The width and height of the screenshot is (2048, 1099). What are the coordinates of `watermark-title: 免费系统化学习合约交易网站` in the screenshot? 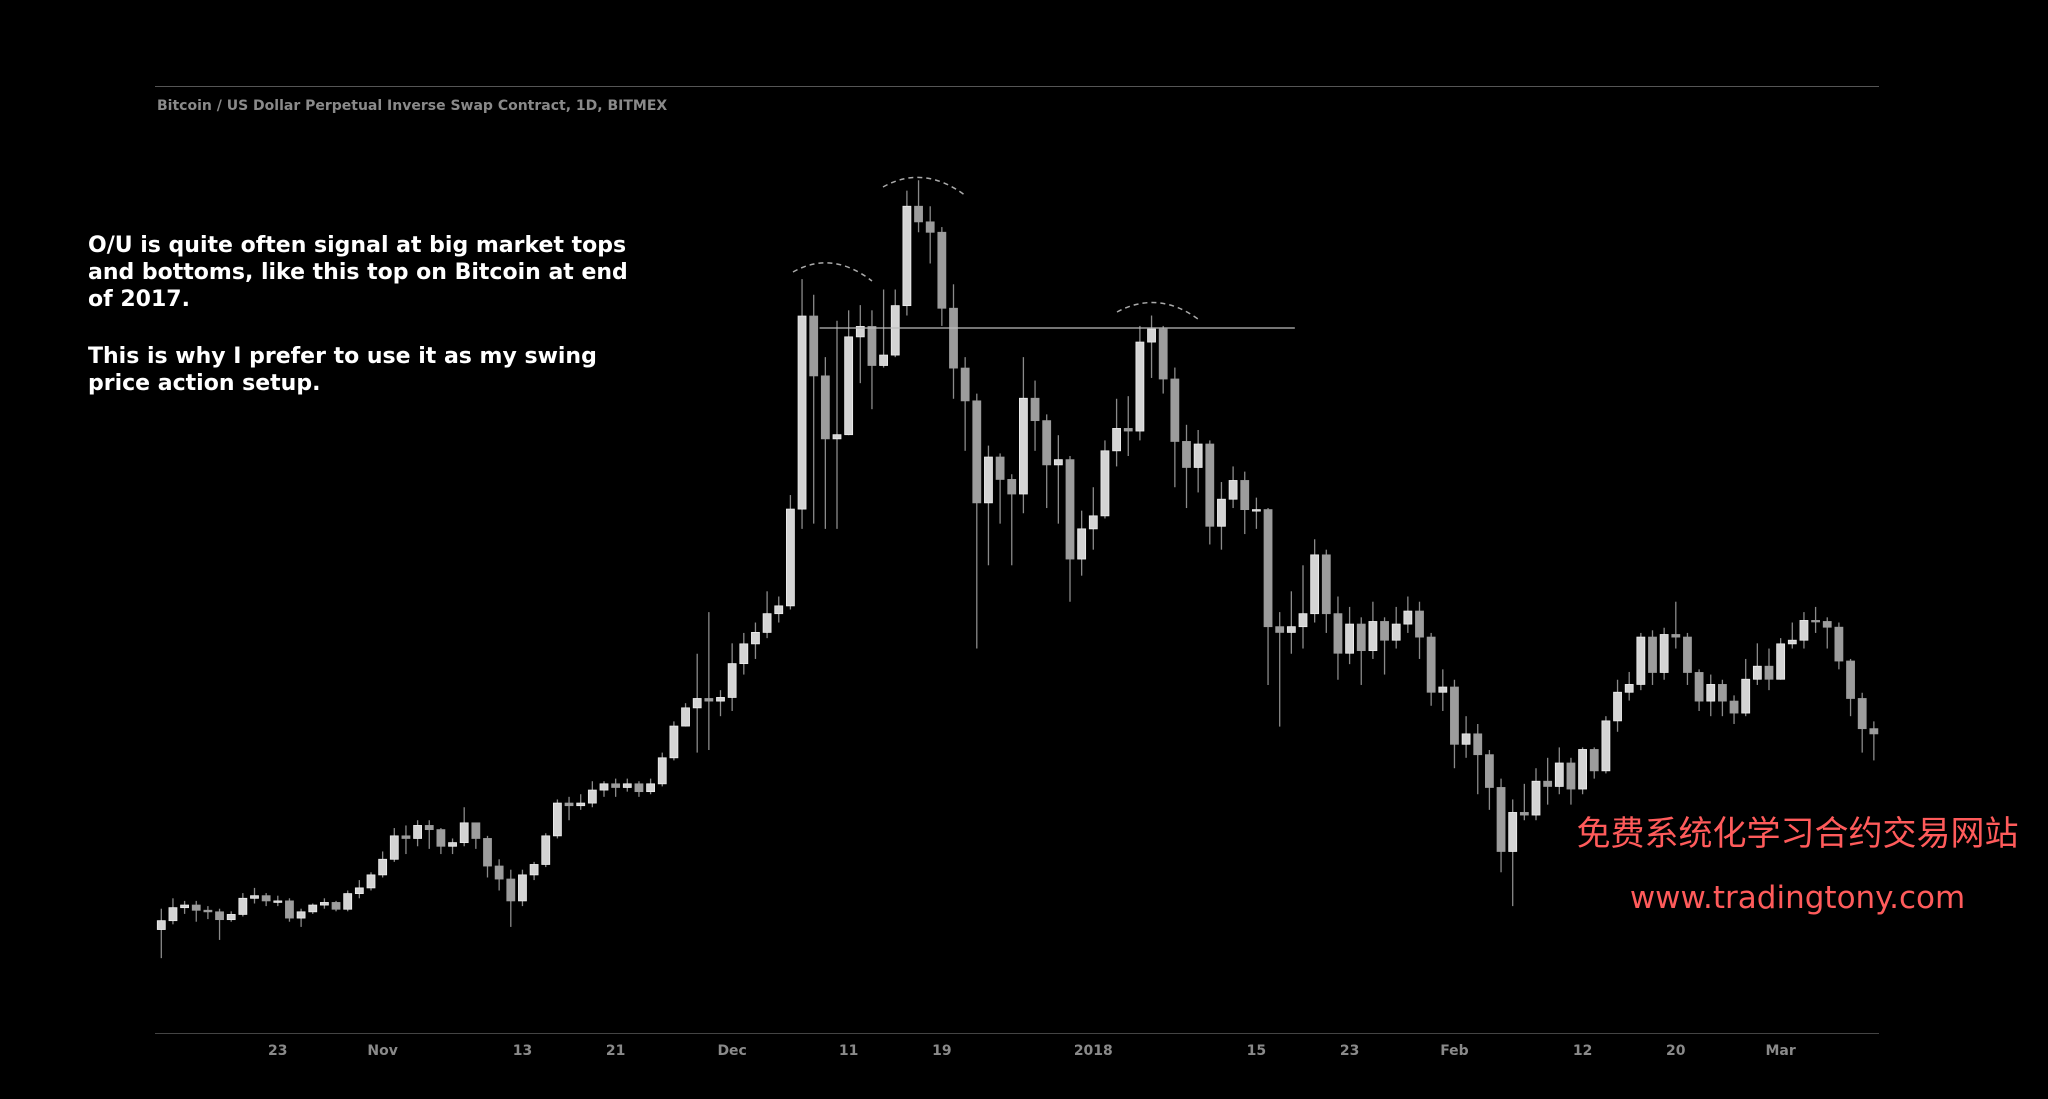 It's located at (1797, 834).